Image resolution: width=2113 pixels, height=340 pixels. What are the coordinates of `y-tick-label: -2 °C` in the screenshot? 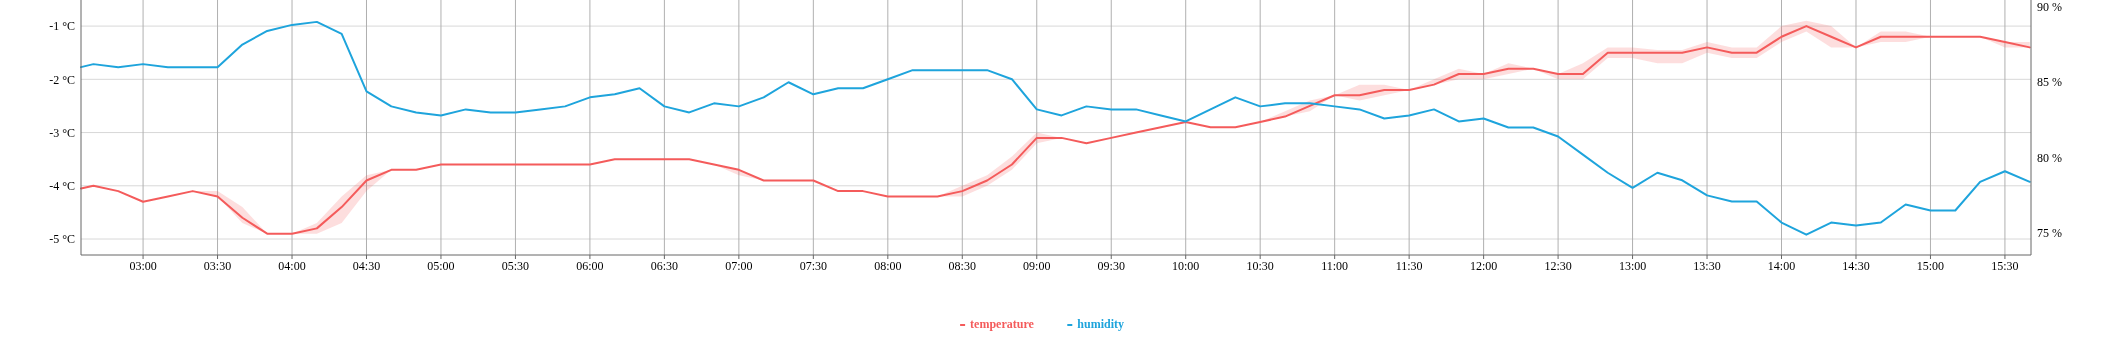 It's located at (62, 79).